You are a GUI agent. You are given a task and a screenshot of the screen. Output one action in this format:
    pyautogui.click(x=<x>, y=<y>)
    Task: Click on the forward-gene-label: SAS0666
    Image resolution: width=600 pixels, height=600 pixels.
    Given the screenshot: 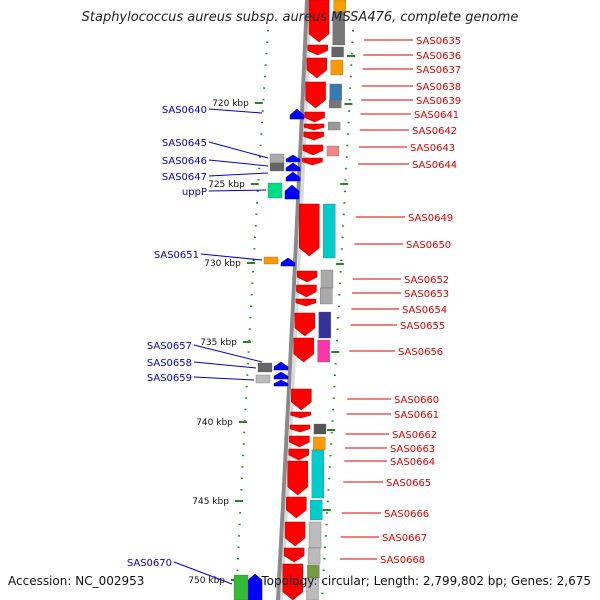 What is the action you would take?
    pyautogui.click(x=406, y=514)
    